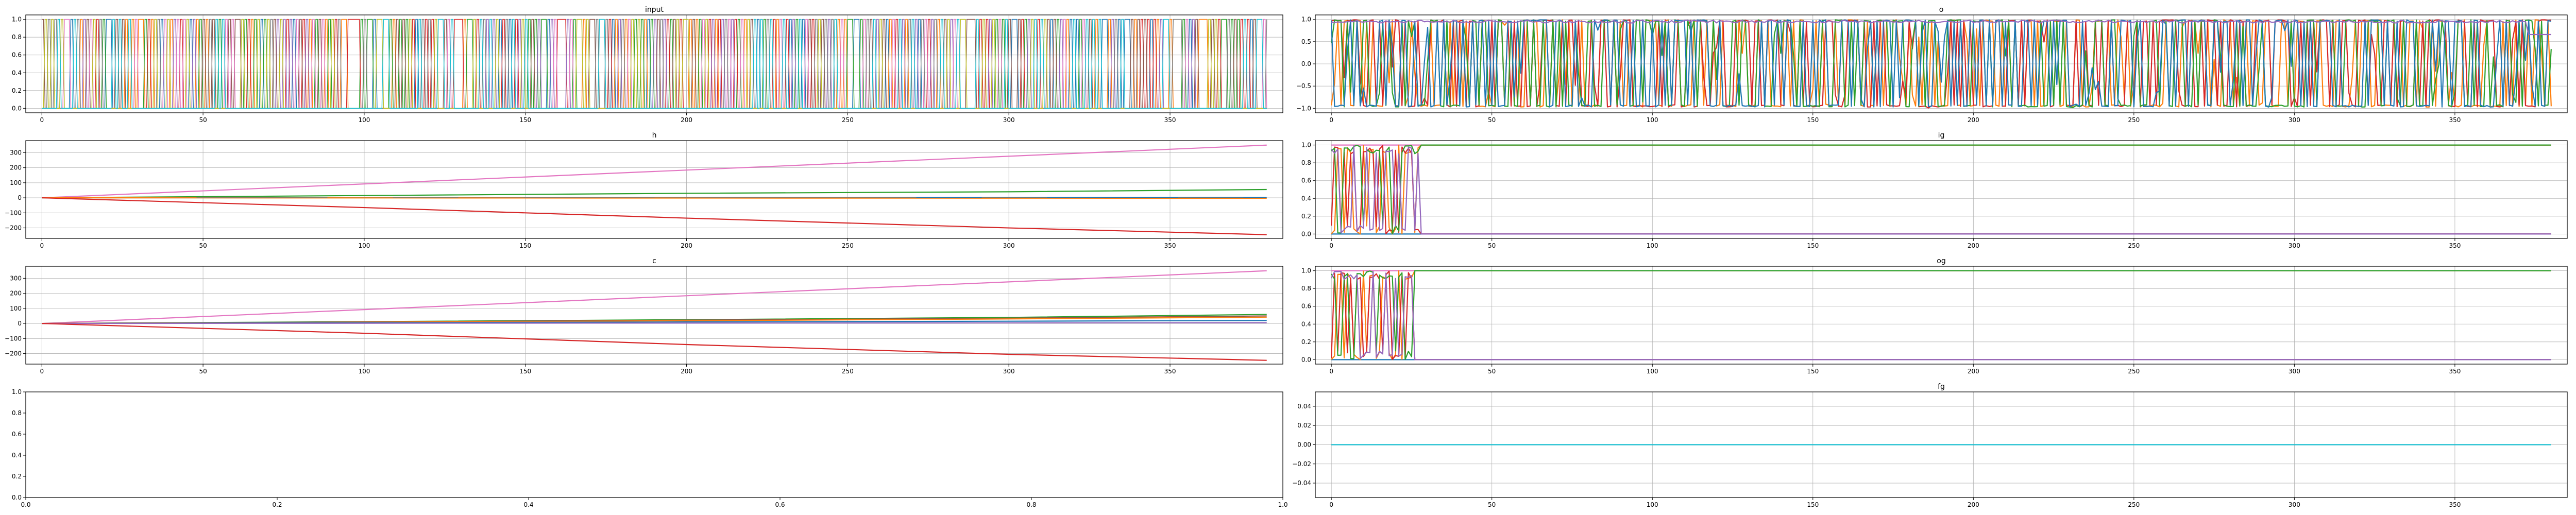  What do you see at coordinates (20, 324) in the screenshot?
I see `y-tick-label: 0` at bounding box center [20, 324].